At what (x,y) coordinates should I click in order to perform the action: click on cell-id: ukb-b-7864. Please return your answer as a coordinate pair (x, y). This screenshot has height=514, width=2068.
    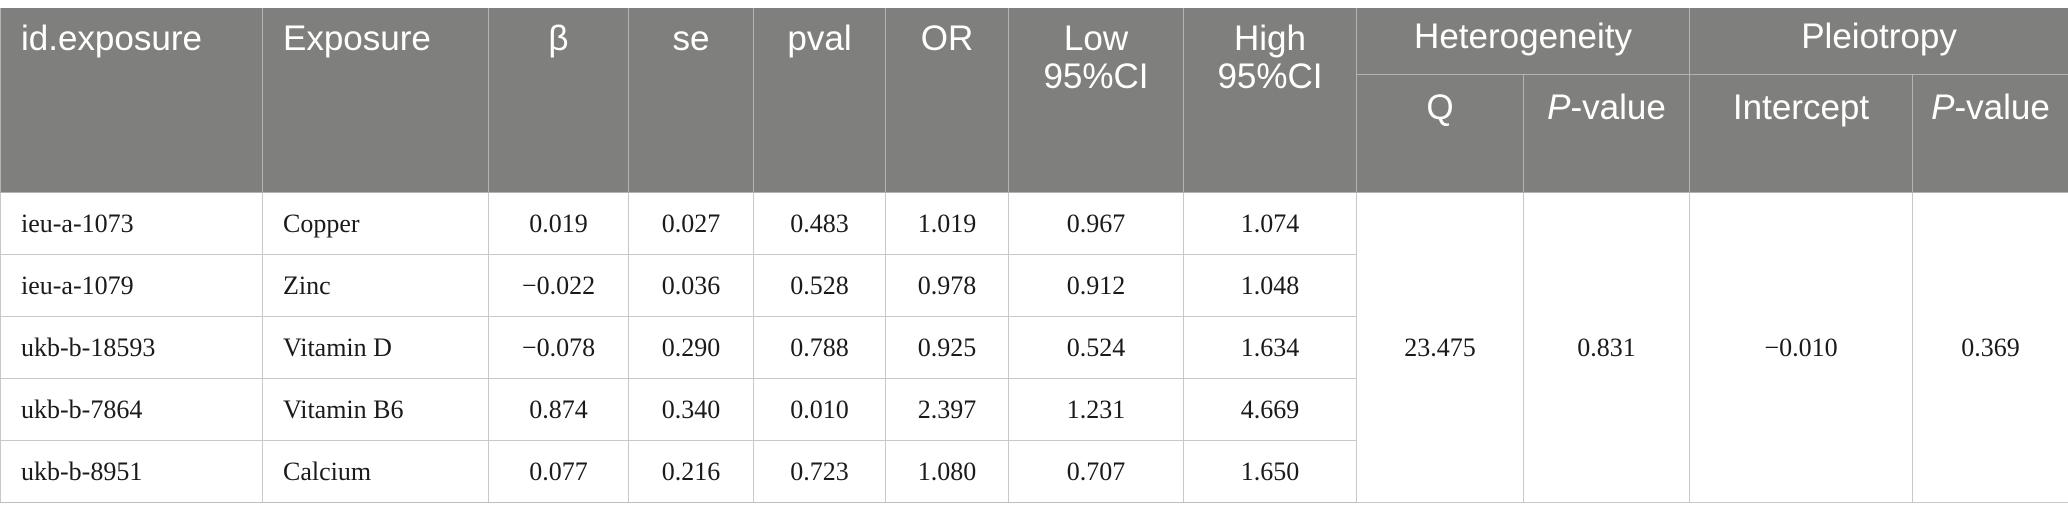
    Looking at the image, I should click on (131, 409).